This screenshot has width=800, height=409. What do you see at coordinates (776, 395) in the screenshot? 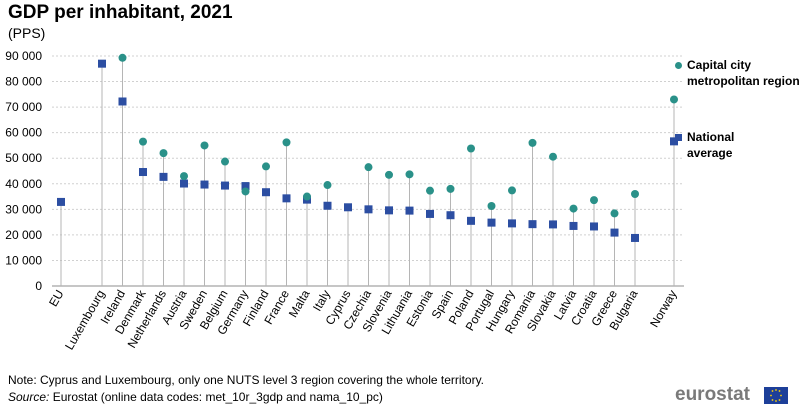
I see `eu-flag-icon` at bounding box center [776, 395].